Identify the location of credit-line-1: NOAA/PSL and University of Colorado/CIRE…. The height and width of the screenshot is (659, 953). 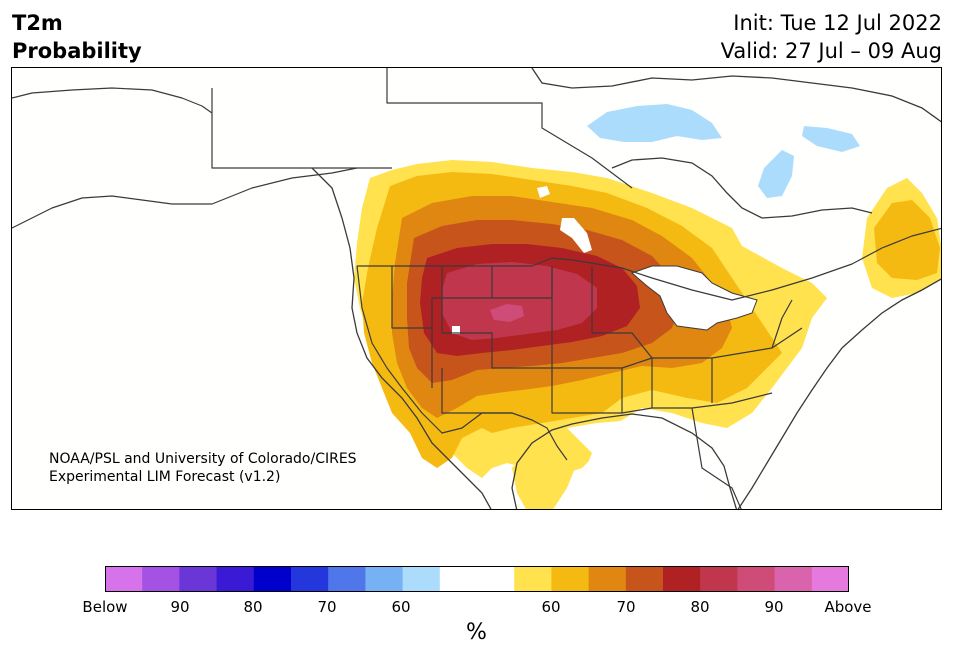
(203, 459).